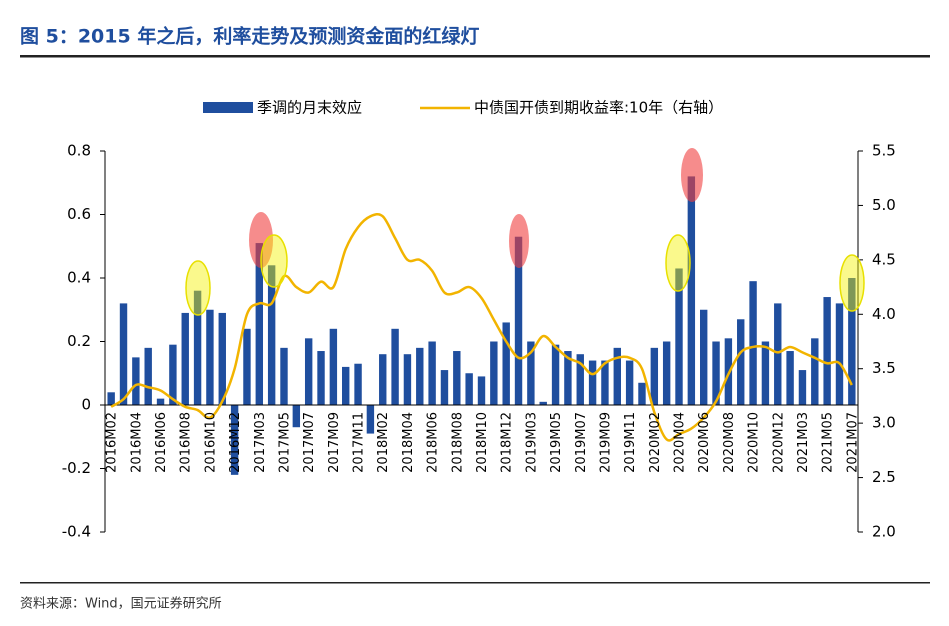 The width and height of the screenshot is (949, 626). Describe the element at coordinates (884, 477) in the screenshot. I see `y2-tick-label: 2.5` at that location.